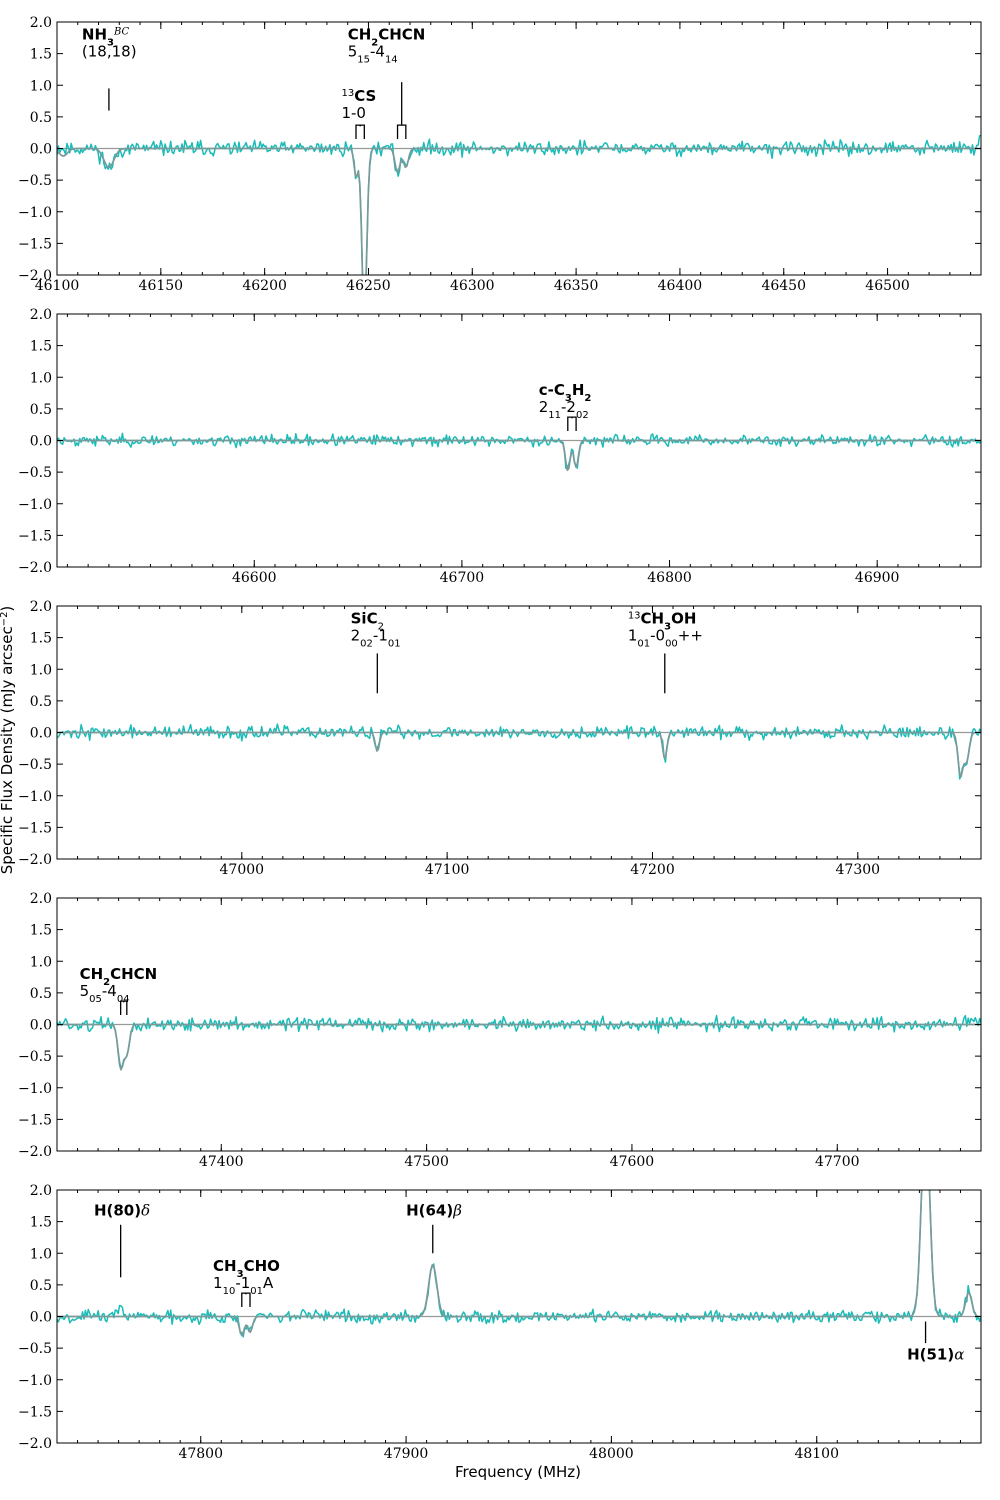 This screenshot has width=1000, height=1500. I want to click on annotation-part: 15, so click(363, 59).